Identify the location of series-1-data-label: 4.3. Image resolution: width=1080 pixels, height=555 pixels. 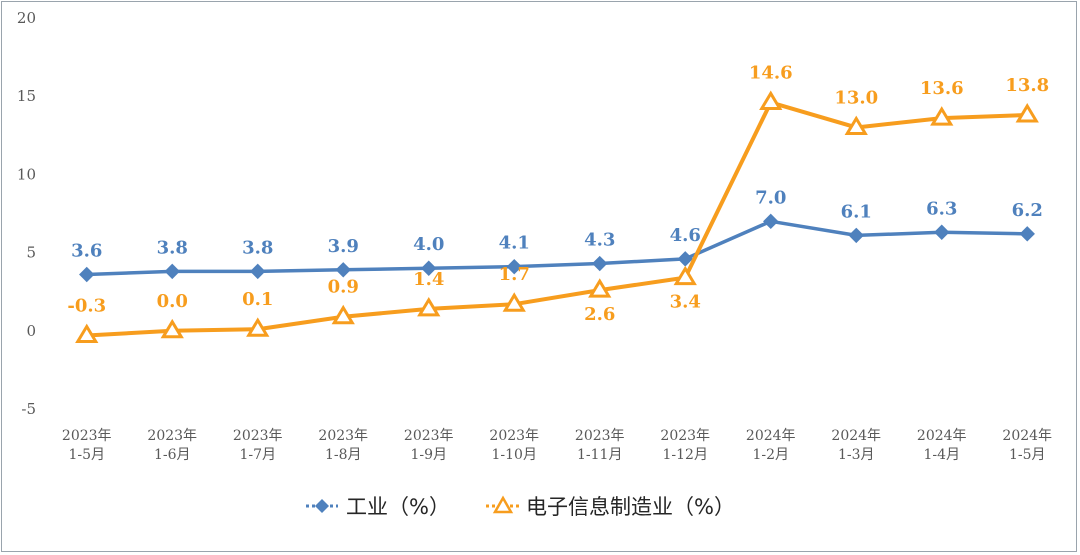
(599, 240).